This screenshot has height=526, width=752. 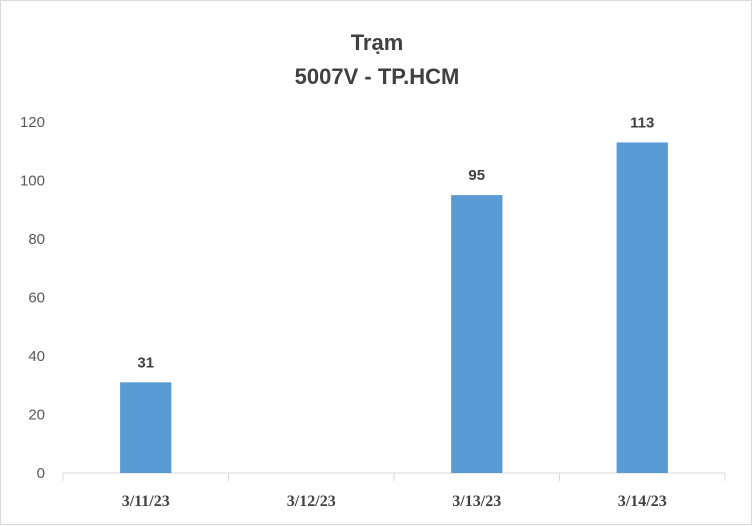 I want to click on data-label: 31, so click(x=145, y=362).